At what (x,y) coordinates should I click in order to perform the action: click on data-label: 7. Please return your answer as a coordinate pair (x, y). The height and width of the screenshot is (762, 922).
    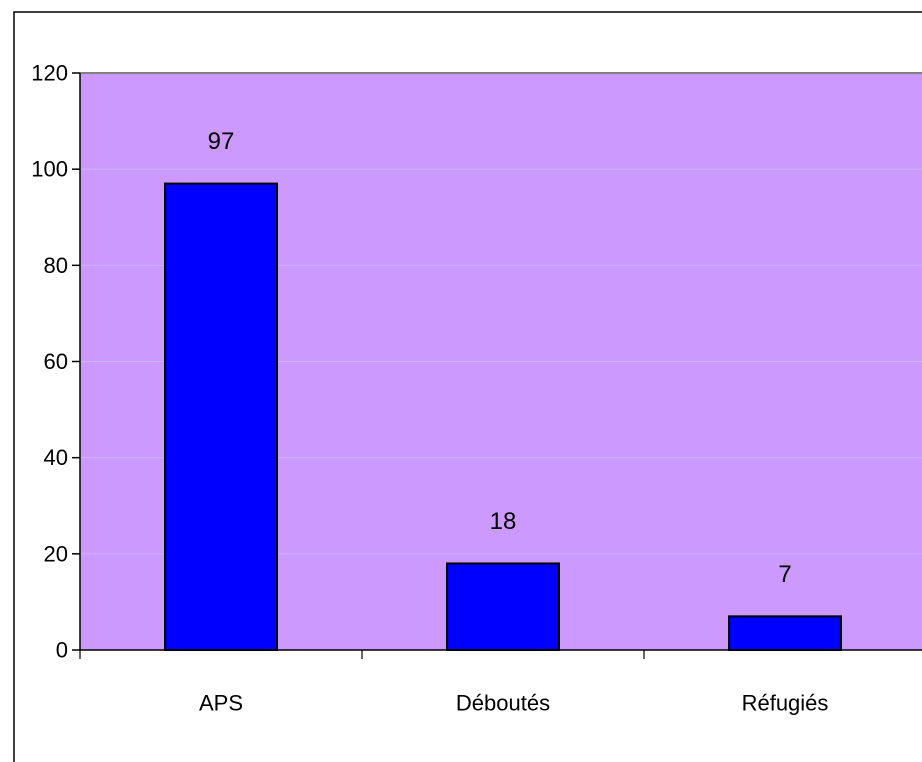
    Looking at the image, I should click on (784, 574).